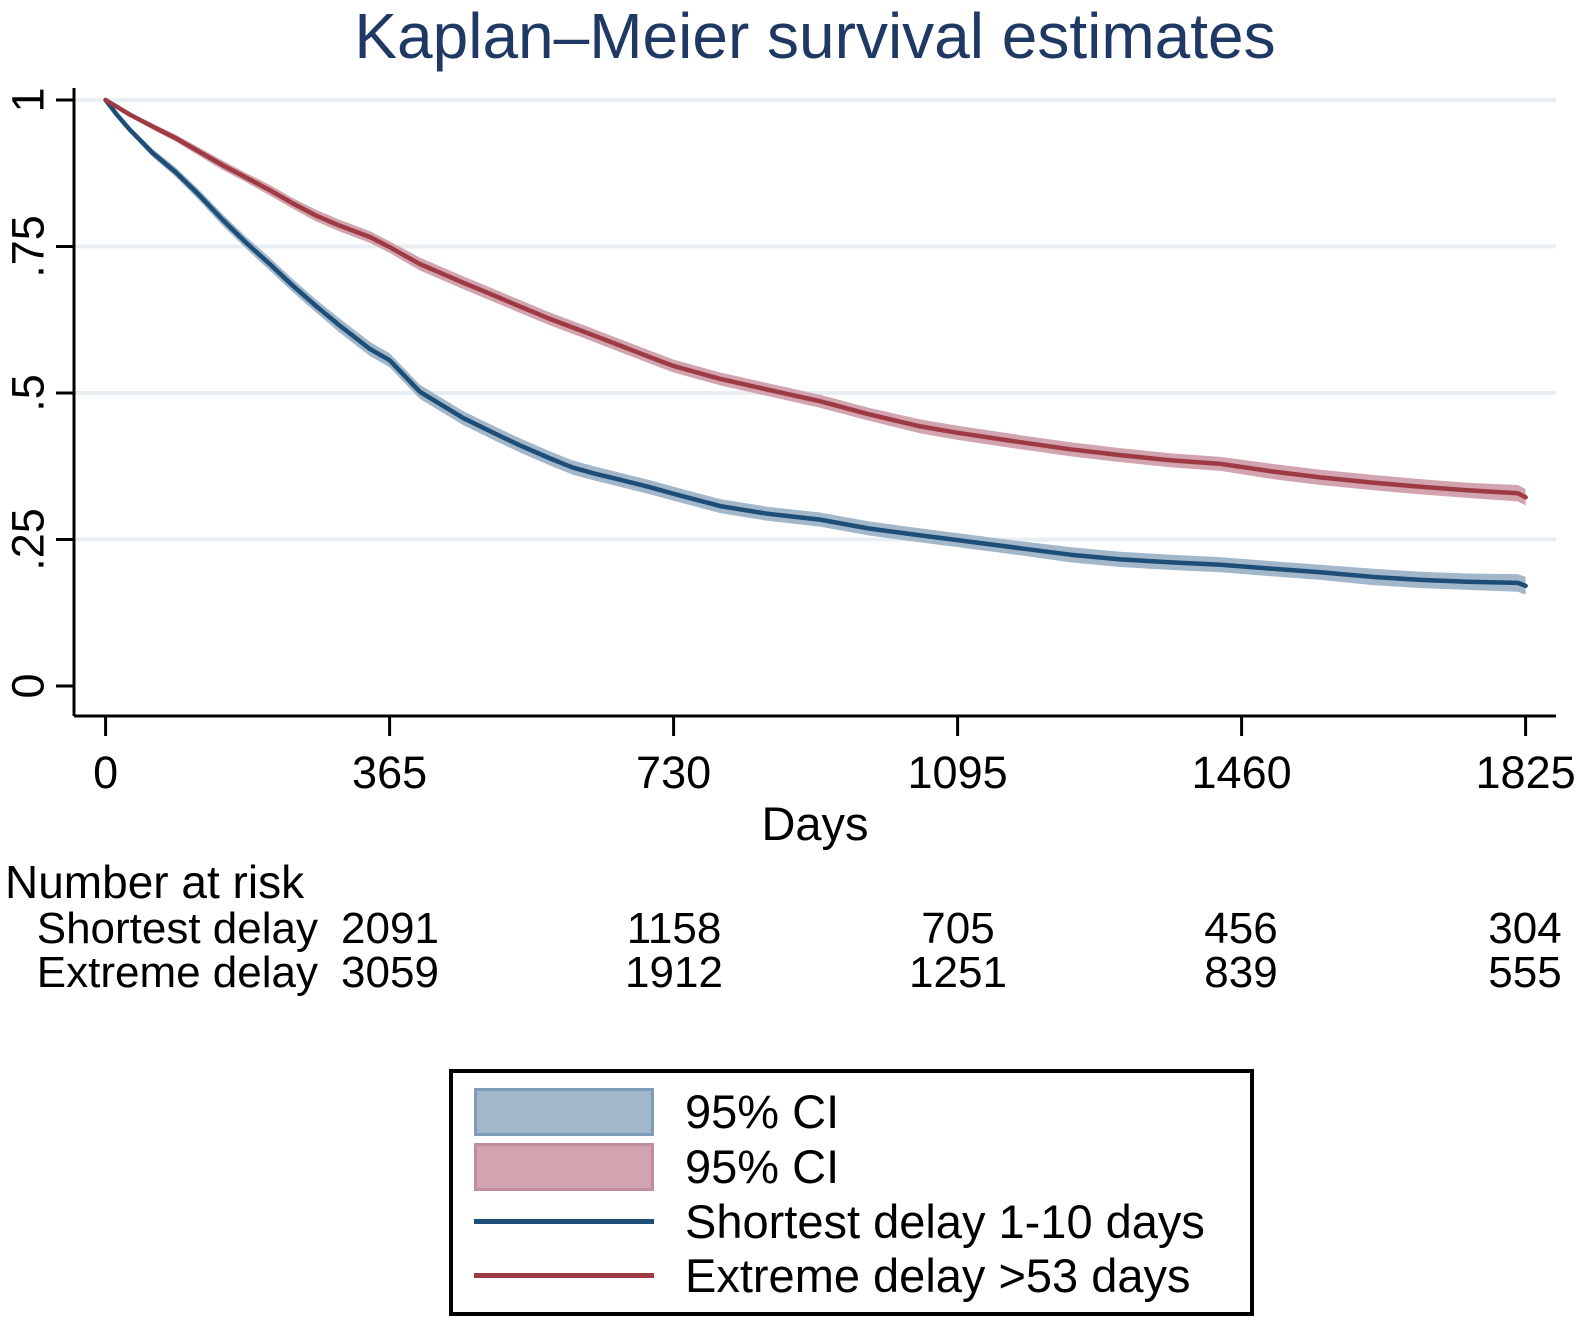 This screenshot has height=1327, width=1583. I want to click on risk-count: 2091, so click(390, 928).